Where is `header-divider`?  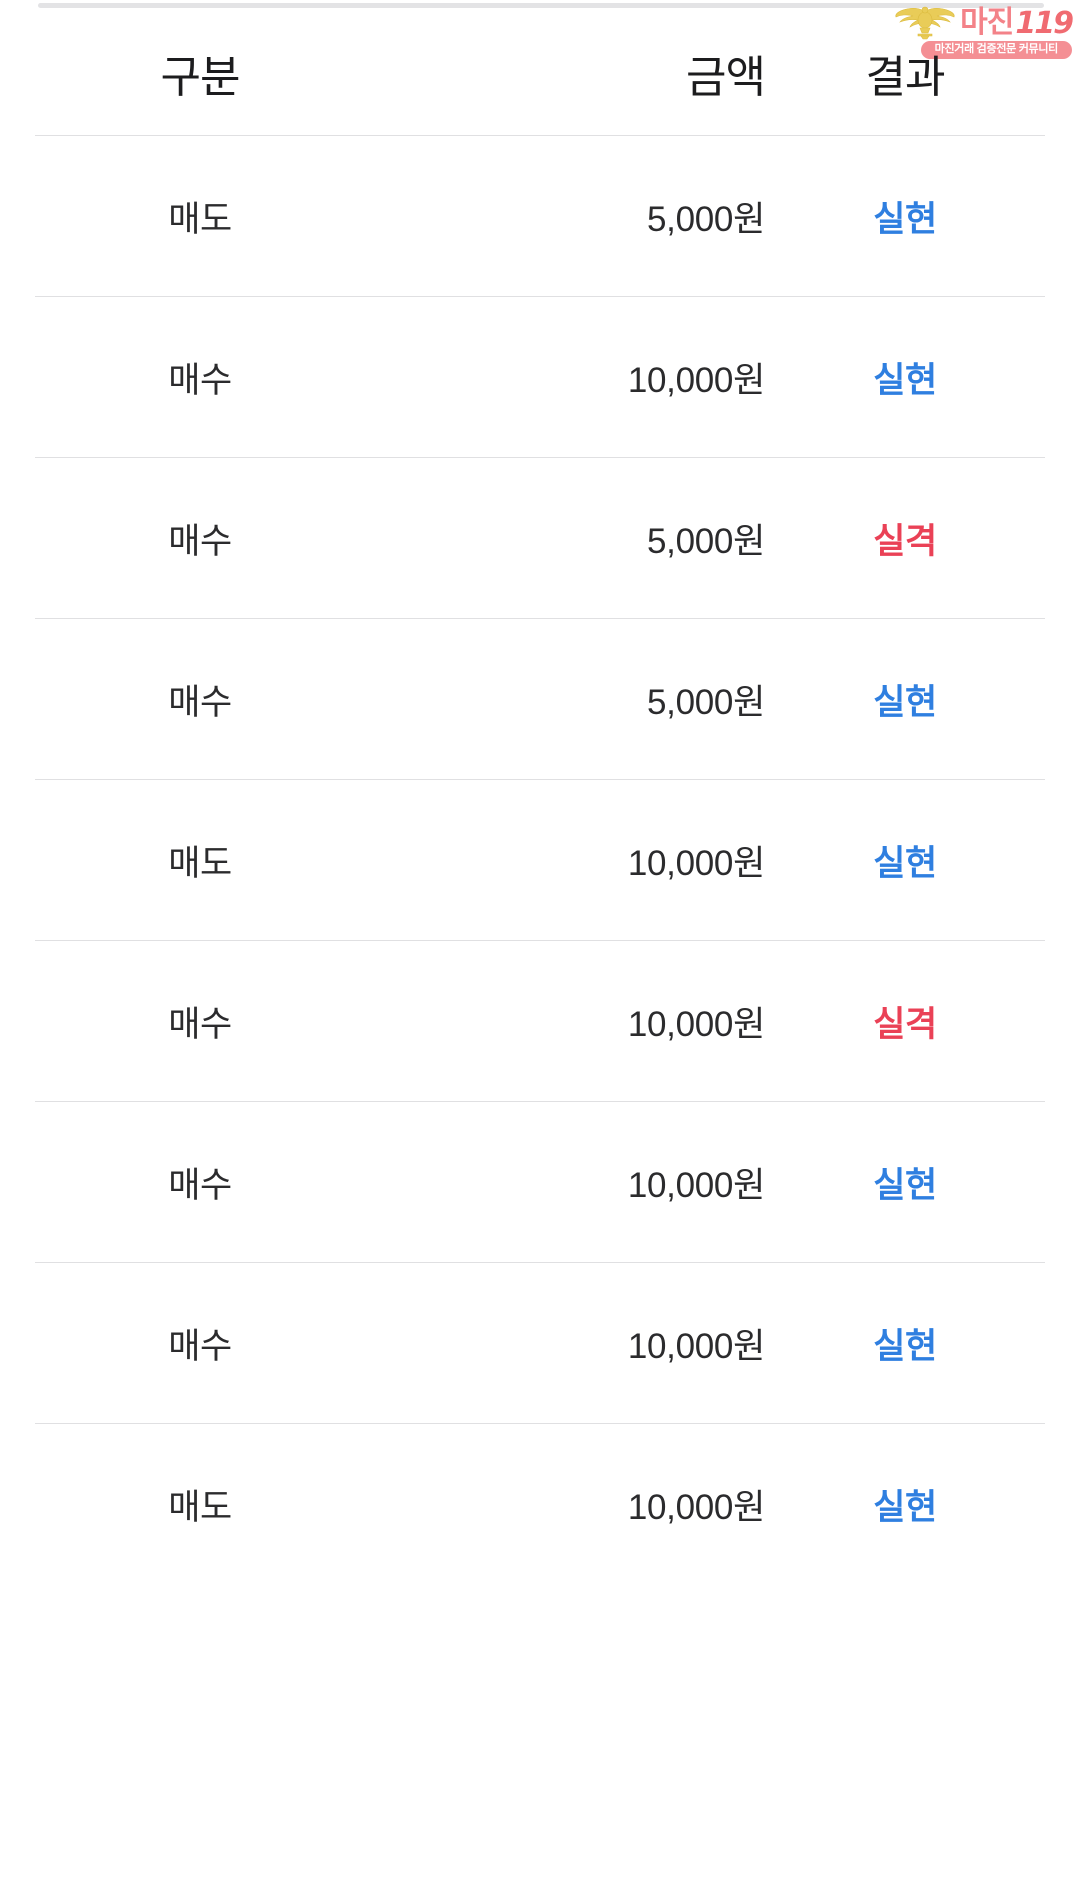 header-divider is located at coordinates (540, 135).